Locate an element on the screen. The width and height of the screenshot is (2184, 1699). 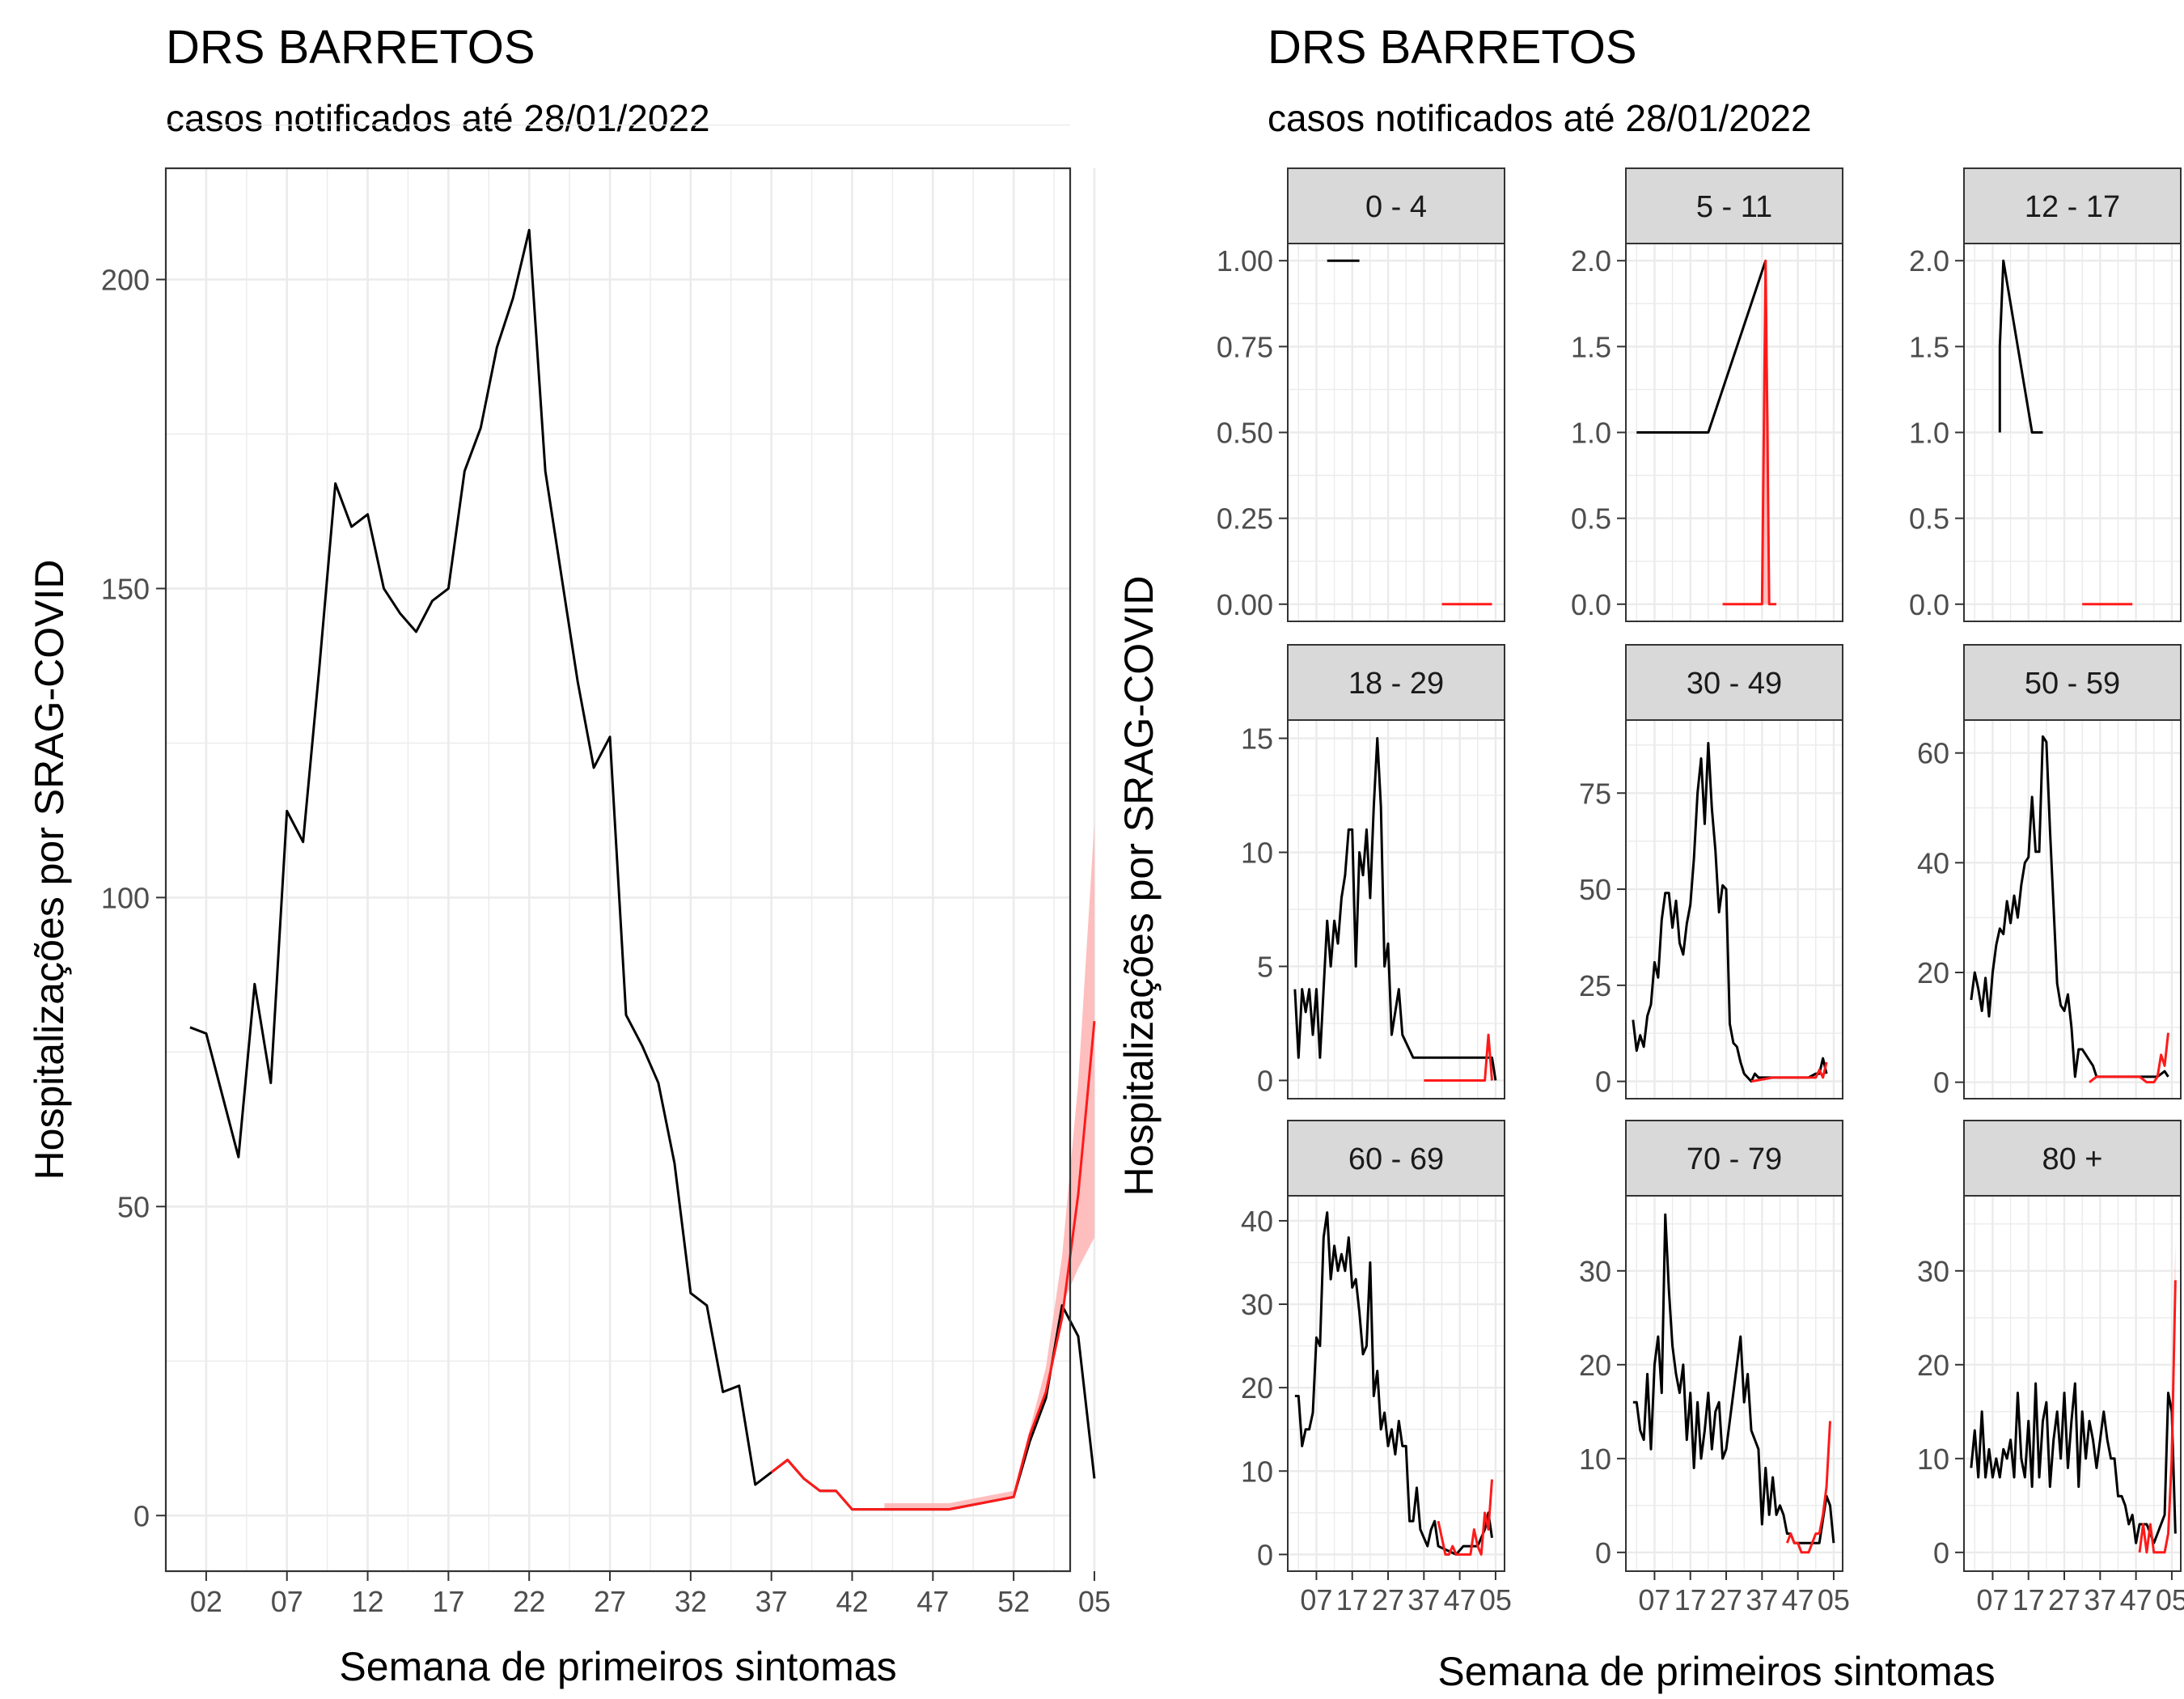
left-y-tick-label: 0 is located at coordinates (141, 1515).